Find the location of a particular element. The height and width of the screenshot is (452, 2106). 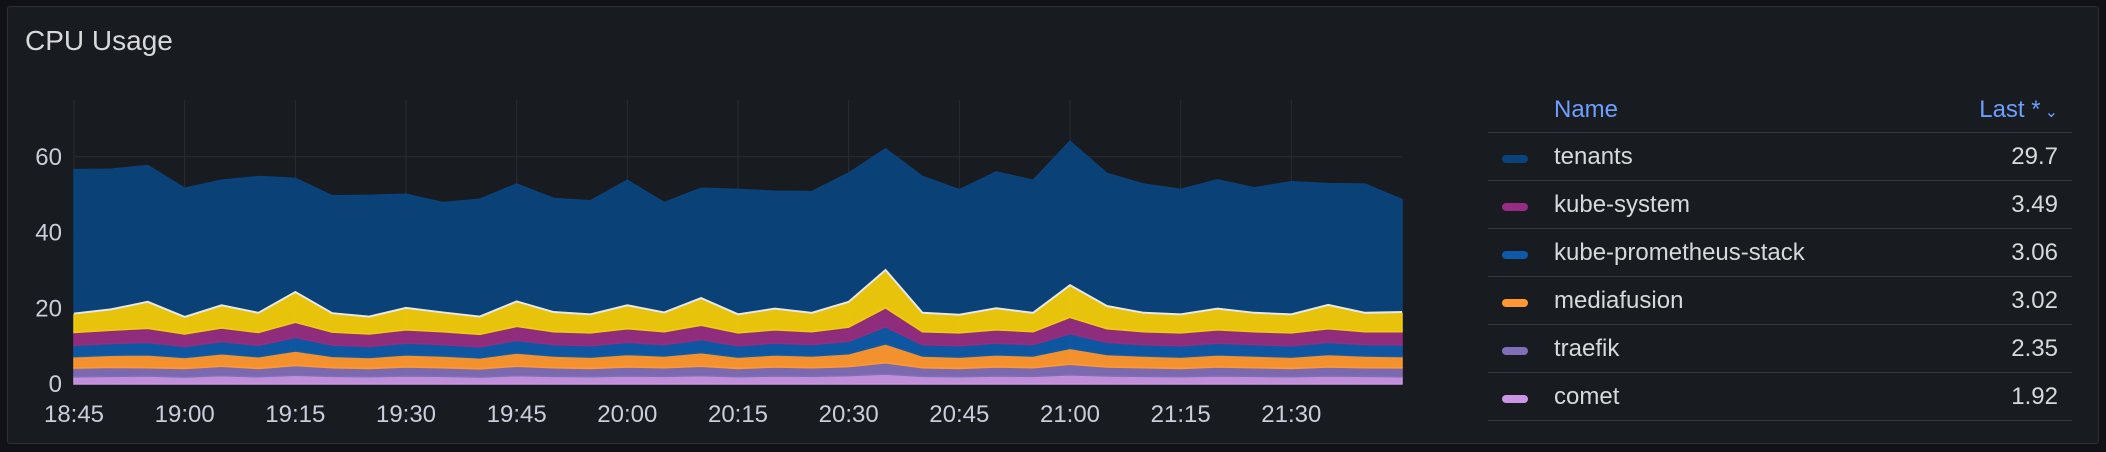

x-tick-label: 19:15 is located at coordinates (295, 414).